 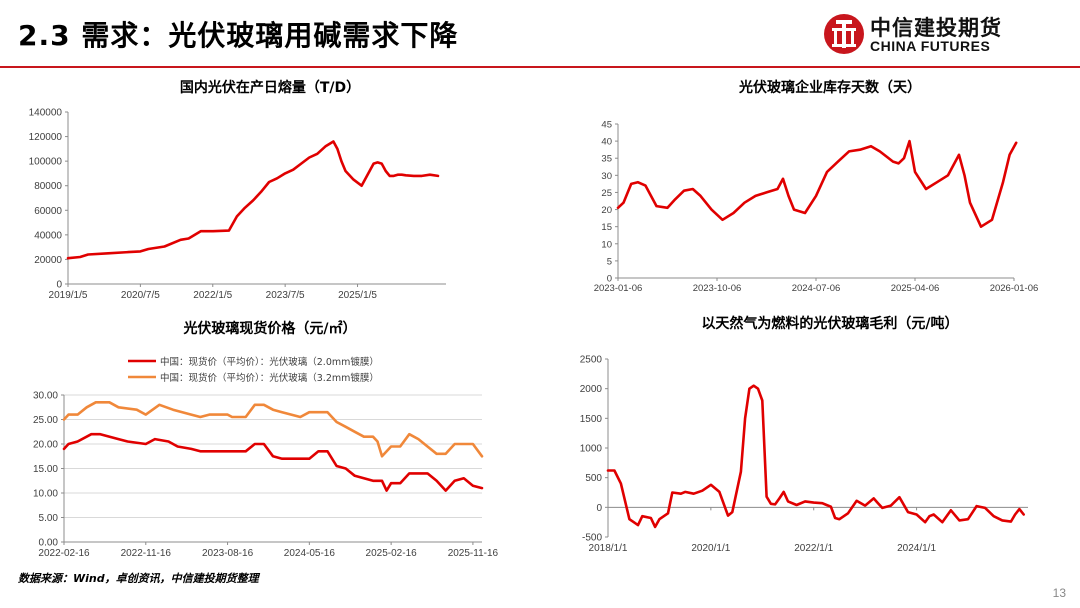 What do you see at coordinates (606, 125) in the screenshot?
I see `y-tick-label: 45` at bounding box center [606, 125].